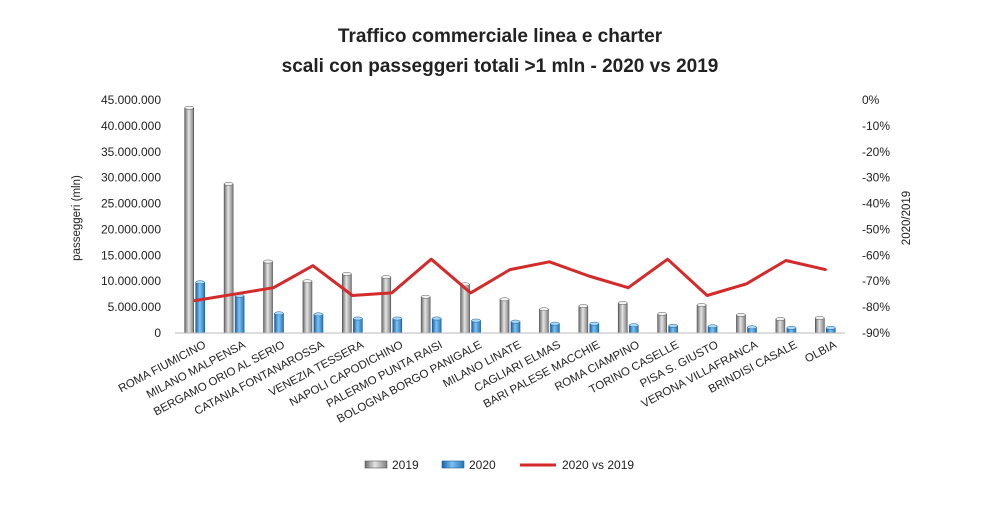 This screenshot has width=1000, height=508. I want to click on y2-tick-label: -20%, so click(876, 152).